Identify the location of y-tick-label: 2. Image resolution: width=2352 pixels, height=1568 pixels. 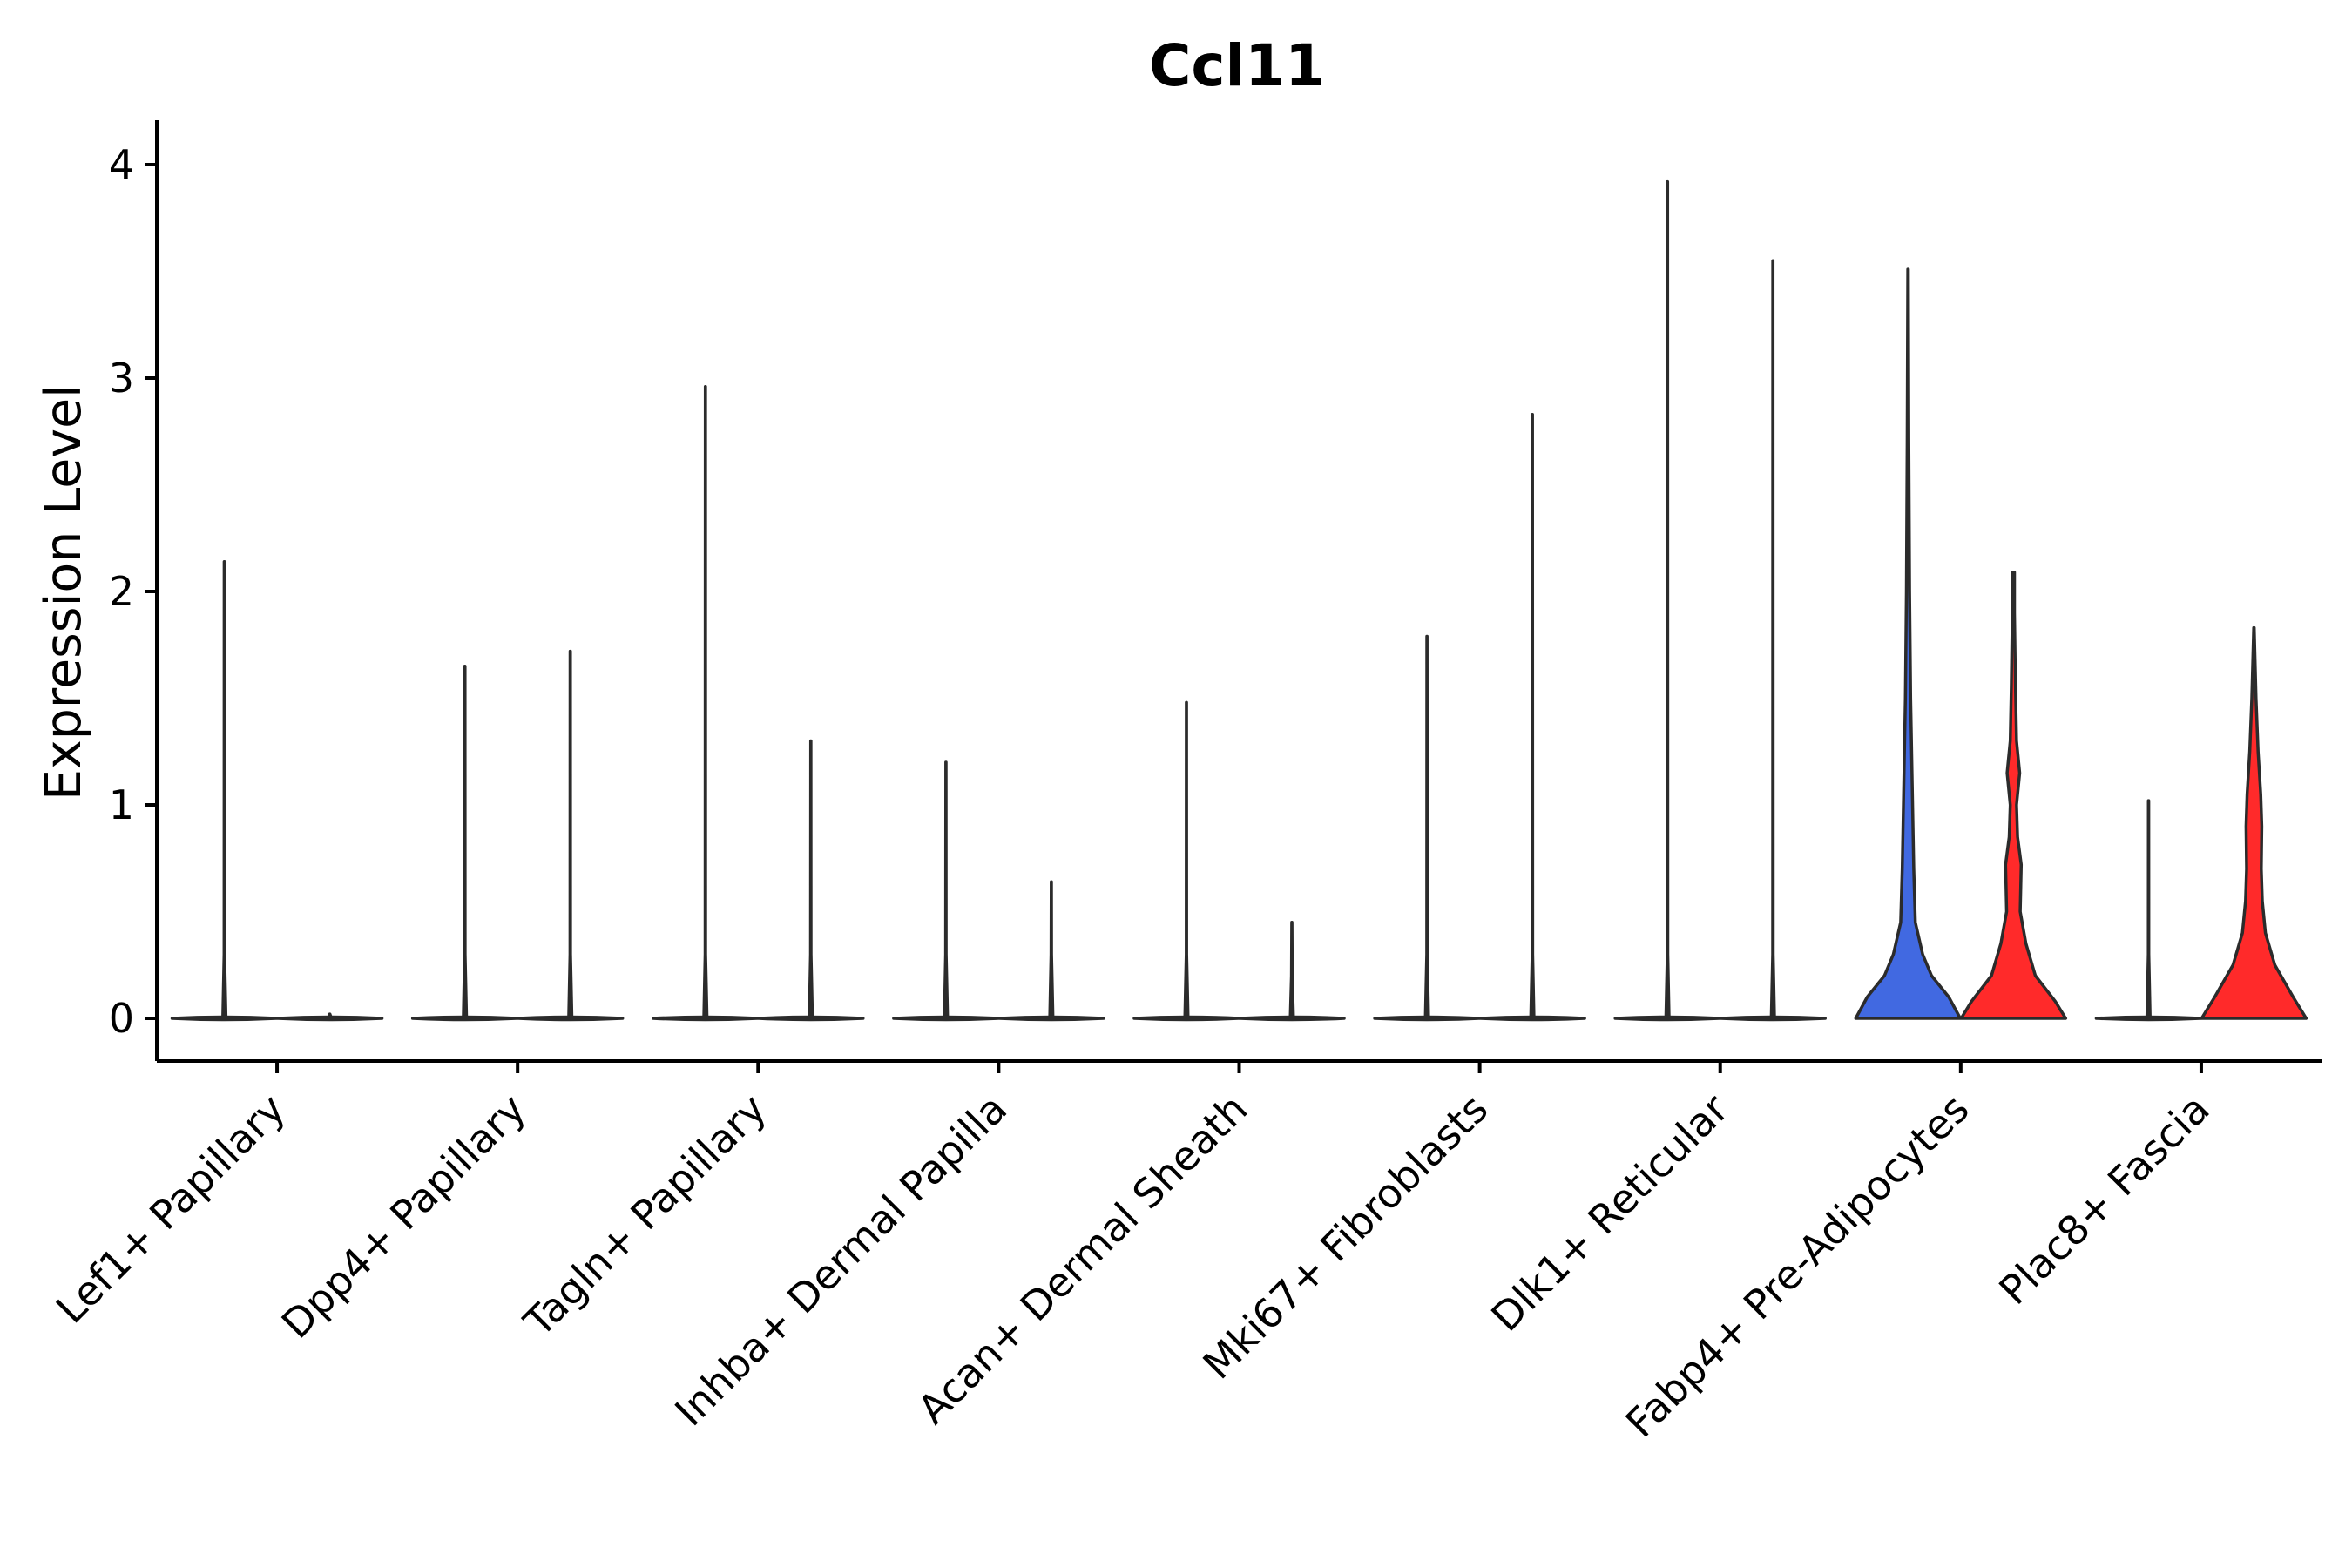
(121, 591).